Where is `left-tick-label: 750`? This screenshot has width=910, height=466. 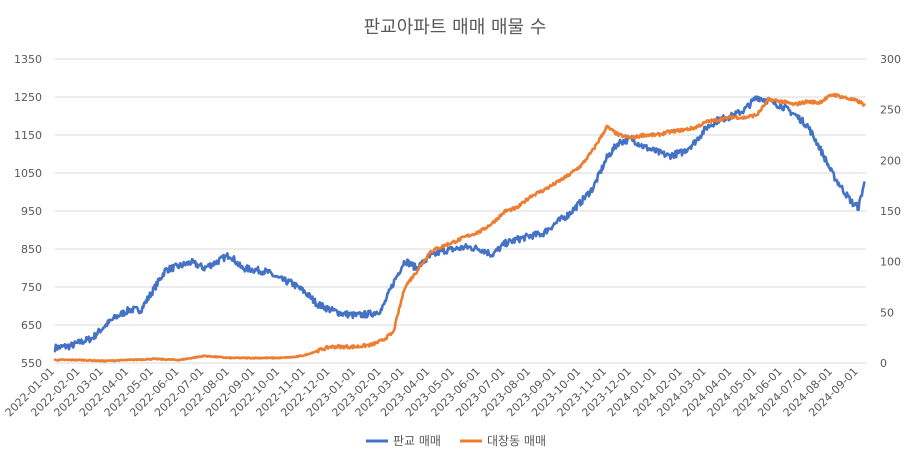
left-tick-label: 750 is located at coordinates (31, 287).